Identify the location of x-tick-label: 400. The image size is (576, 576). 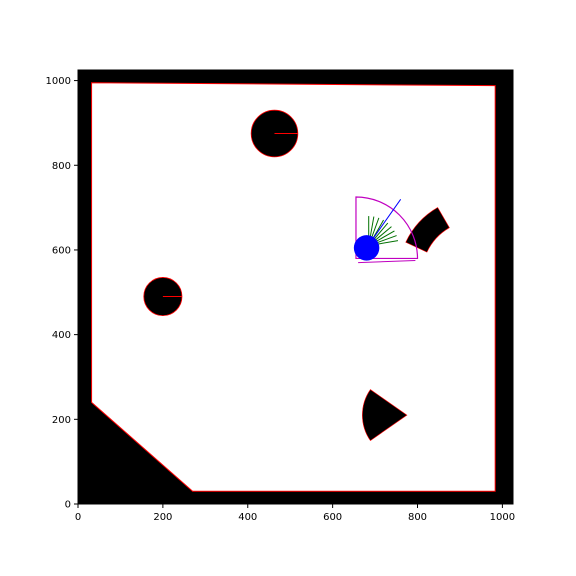
(247, 517).